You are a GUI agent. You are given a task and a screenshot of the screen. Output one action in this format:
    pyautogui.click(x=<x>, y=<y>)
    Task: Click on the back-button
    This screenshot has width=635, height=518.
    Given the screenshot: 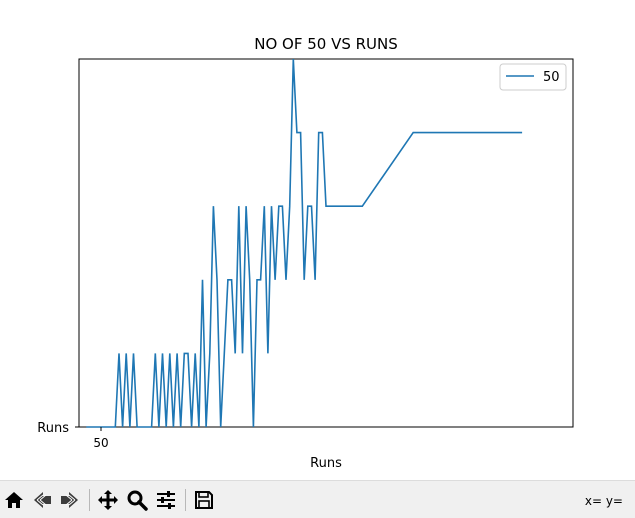 What is the action you would take?
    pyautogui.click(x=42, y=500)
    